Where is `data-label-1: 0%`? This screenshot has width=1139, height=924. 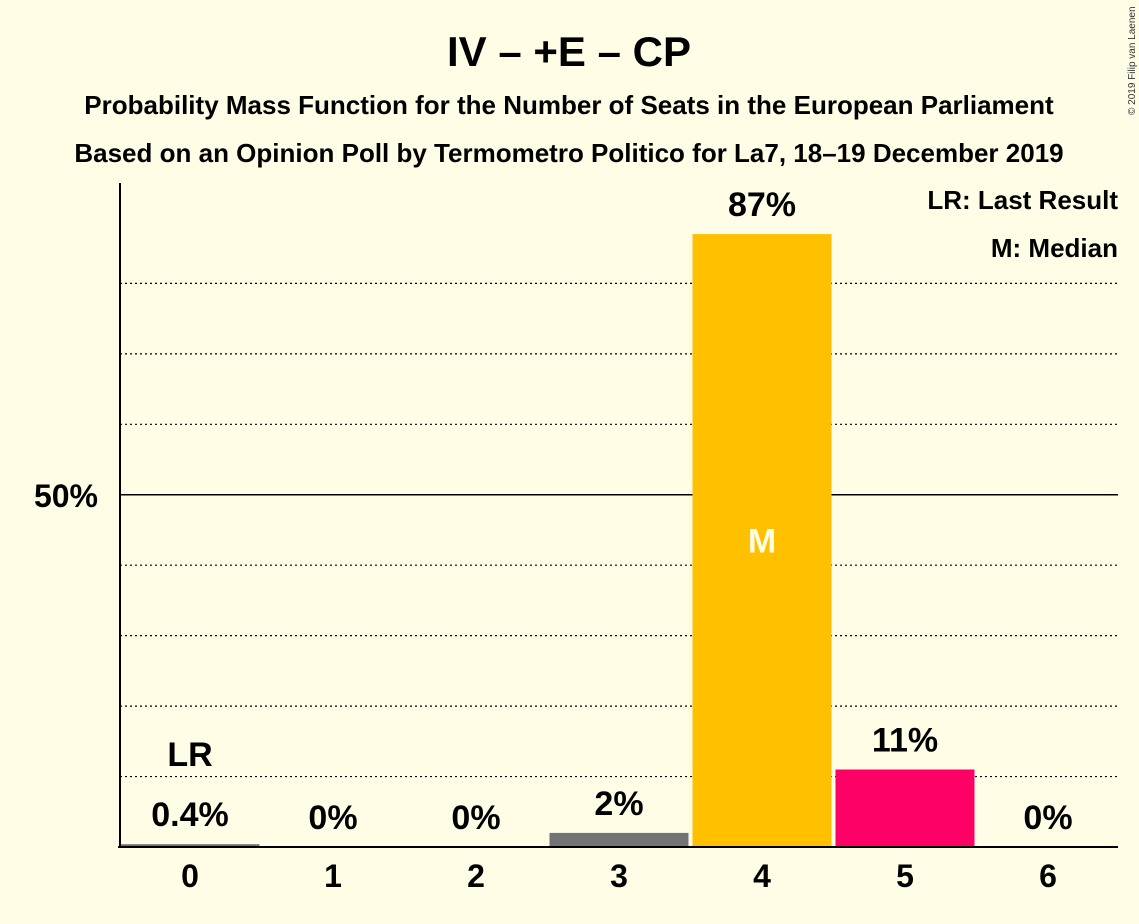 data-label-1: 0% is located at coordinates (332, 818).